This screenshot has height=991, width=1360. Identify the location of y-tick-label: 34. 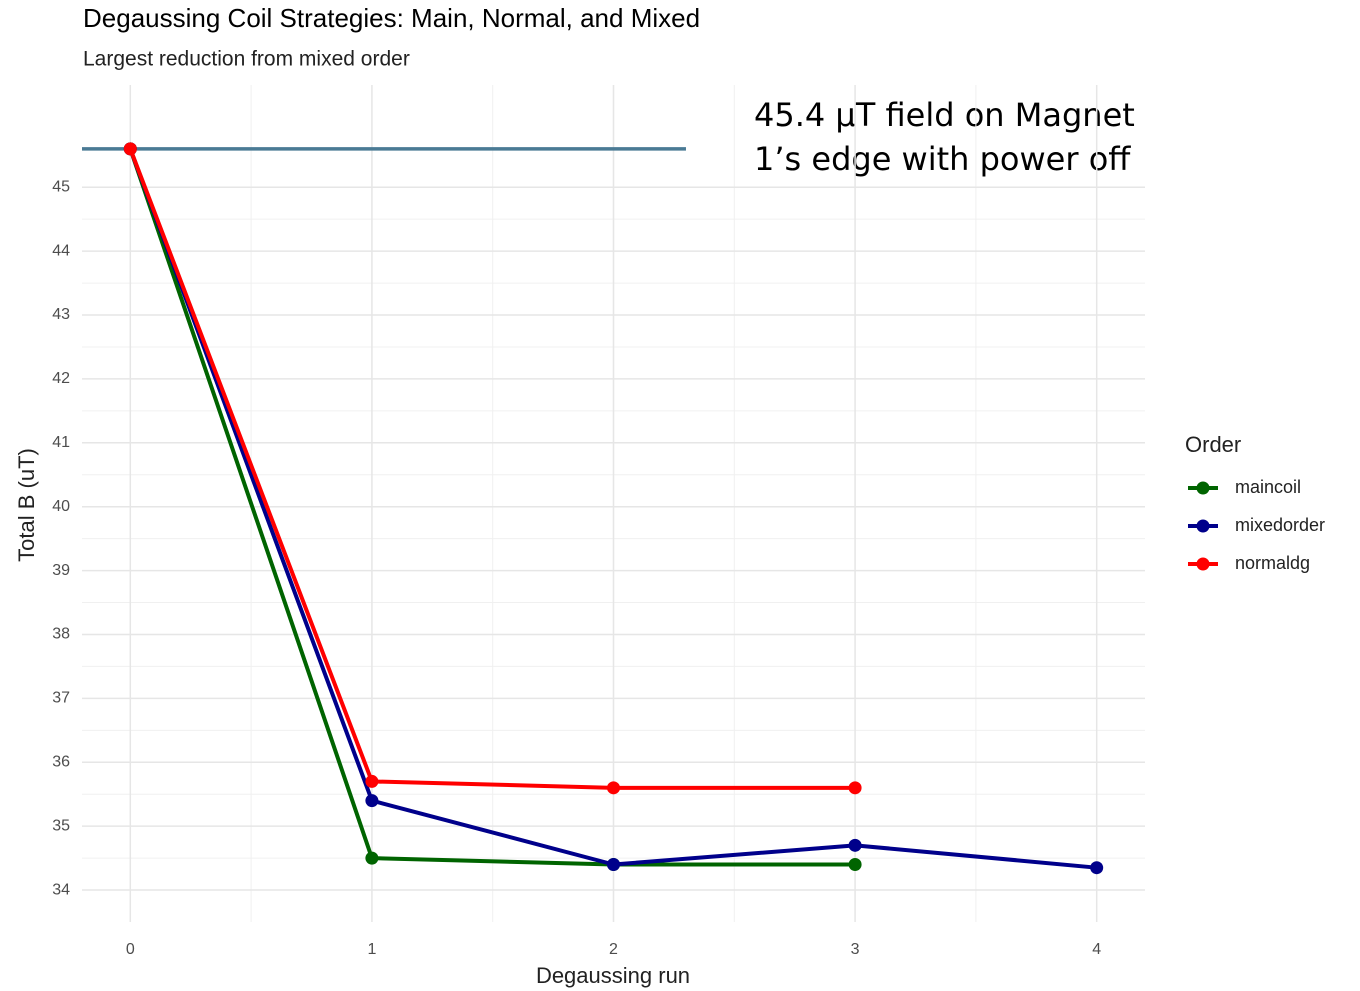
(61, 889).